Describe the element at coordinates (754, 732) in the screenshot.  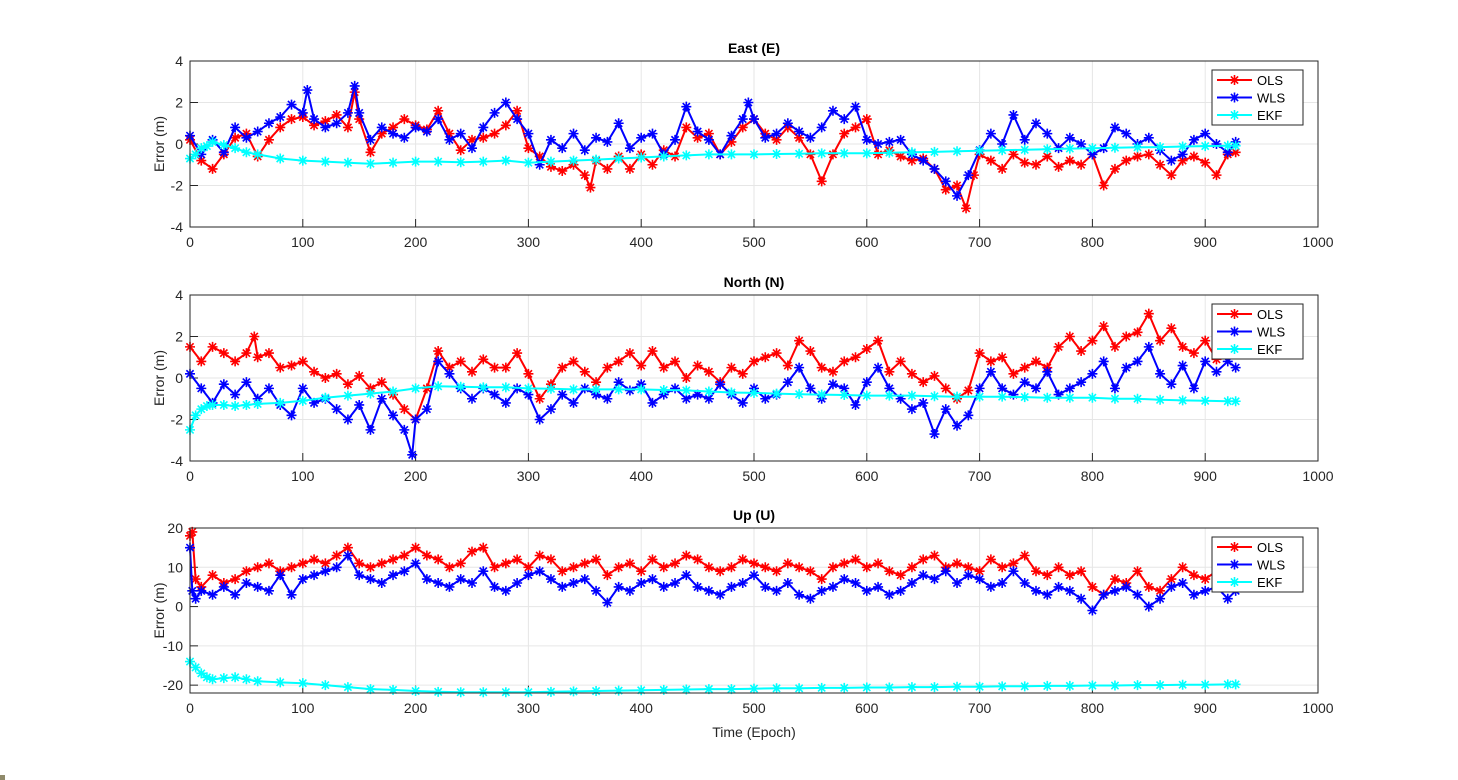
I see `x-axis-label: Time (Epoch)` at that location.